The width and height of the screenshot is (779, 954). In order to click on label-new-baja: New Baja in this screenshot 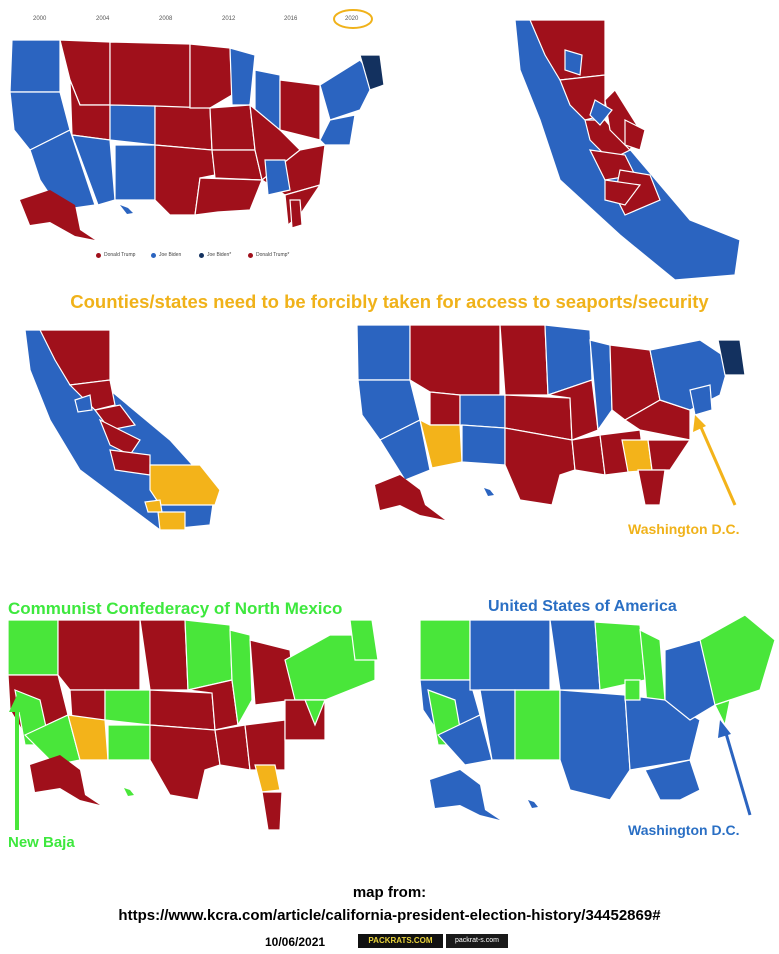, I will do `click(41, 842)`.